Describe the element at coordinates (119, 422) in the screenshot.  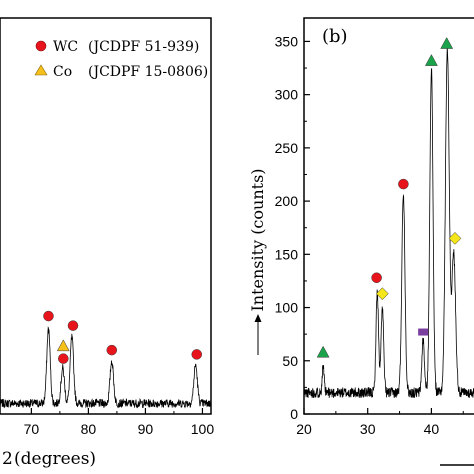
I see `panel-a-x-ticks: 70 80 90 100` at that location.